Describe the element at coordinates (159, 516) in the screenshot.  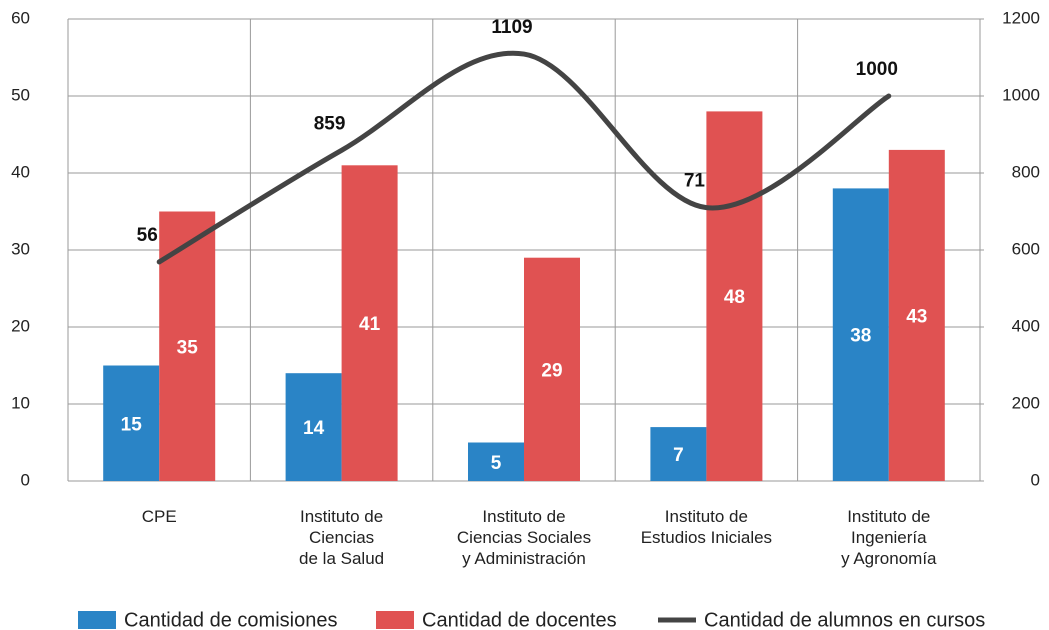
I see `x-tick-label: CPE` at that location.